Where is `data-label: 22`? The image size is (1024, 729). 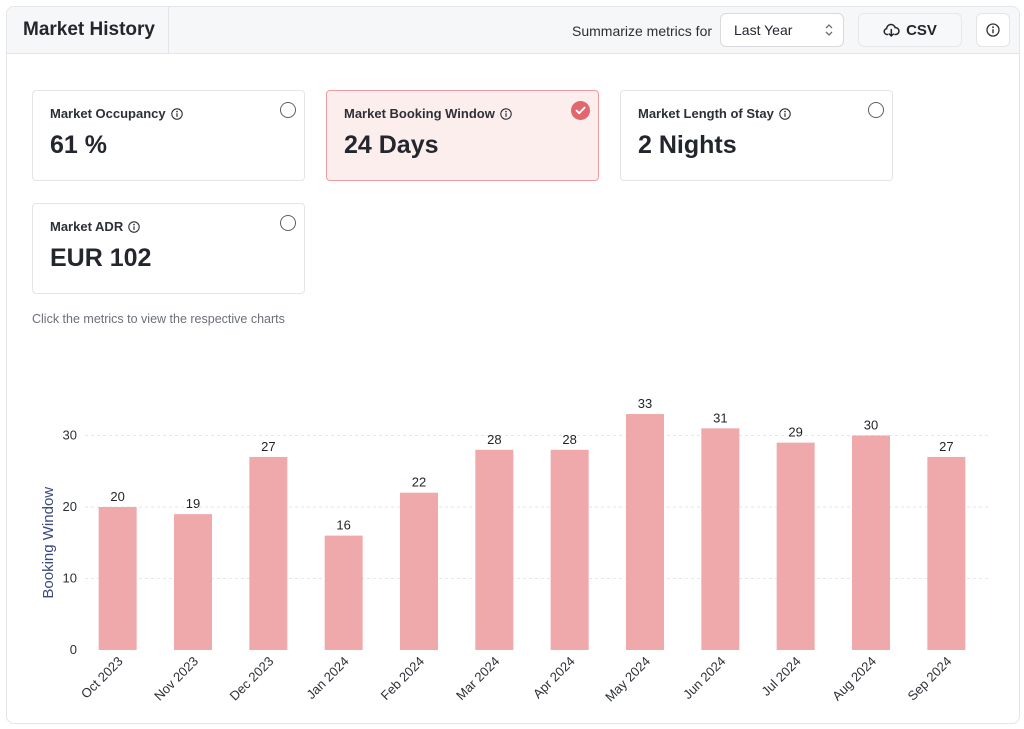
data-label: 22 is located at coordinates (419, 482).